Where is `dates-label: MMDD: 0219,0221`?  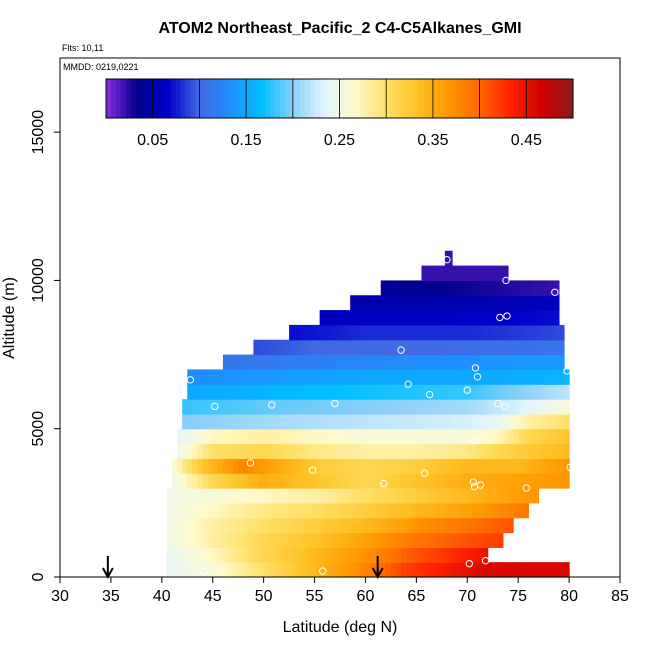
dates-label: MMDD: 0219,0221 is located at coordinates (101, 67).